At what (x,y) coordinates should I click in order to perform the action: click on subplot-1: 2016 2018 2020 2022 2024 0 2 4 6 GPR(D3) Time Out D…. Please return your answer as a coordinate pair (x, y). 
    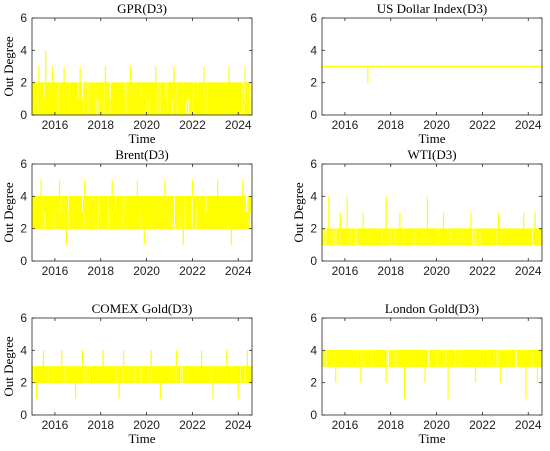
    Looking at the image, I should click on (127, 73).